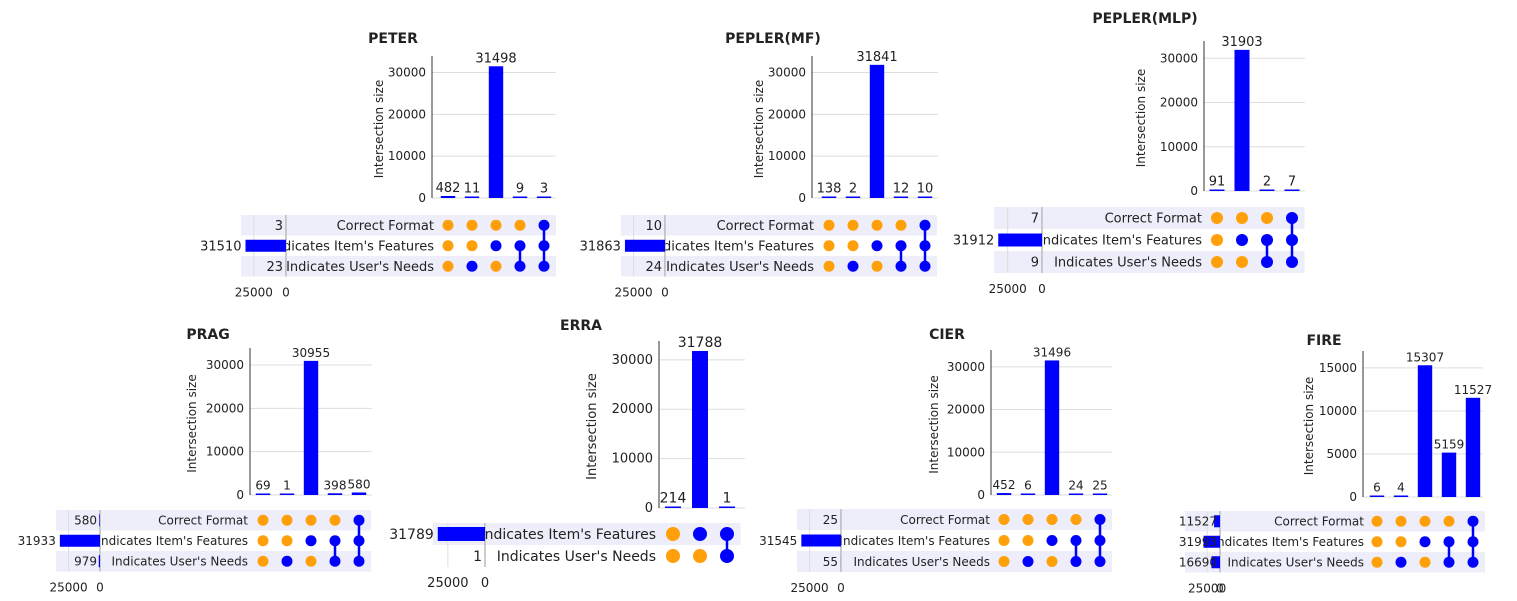 This screenshot has height=601, width=1517. What do you see at coordinates (411, 535) in the screenshot?
I see `set-size-value-label: 31789` at bounding box center [411, 535].